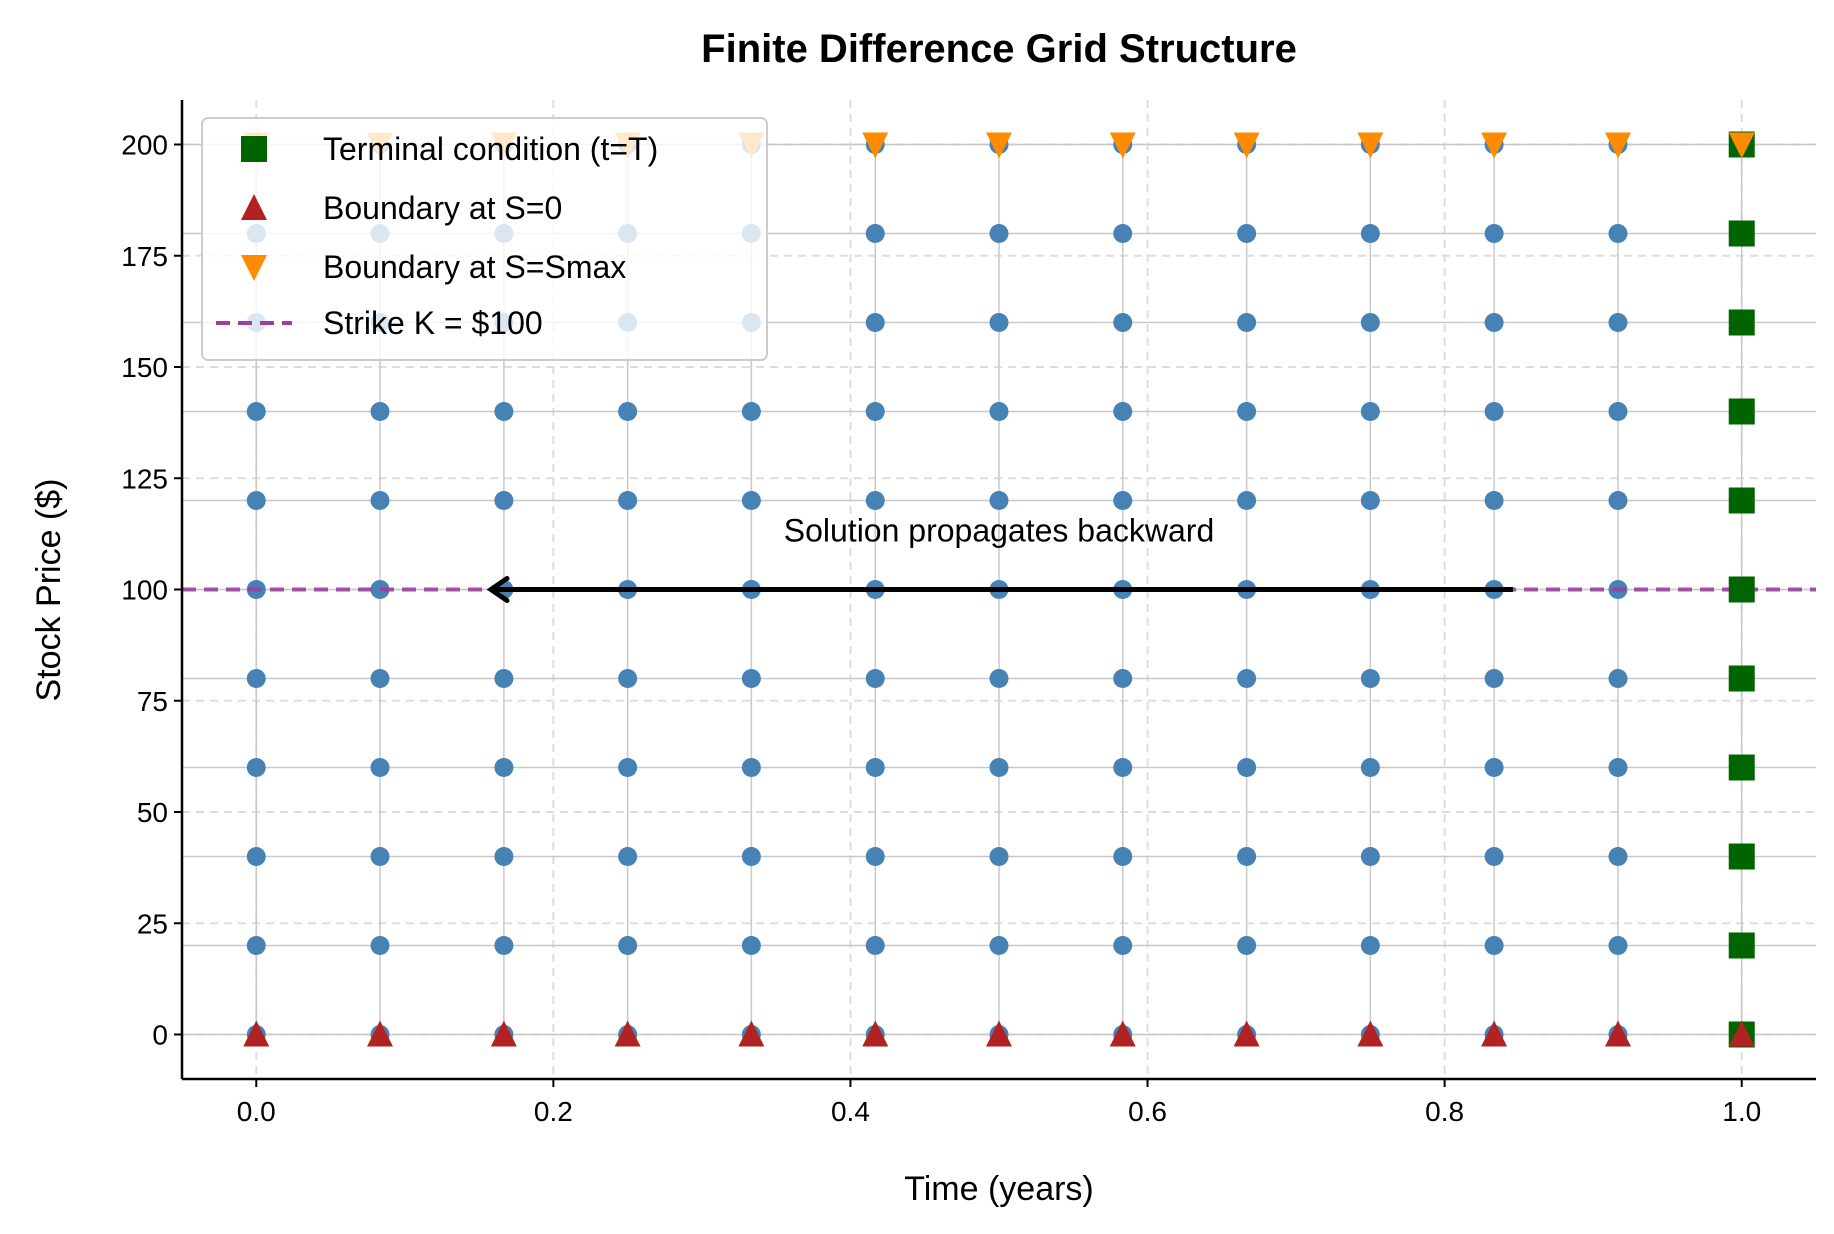  Describe the element at coordinates (160, 1035) in the screenshot. I see `y-tick-label: 0` at that location.